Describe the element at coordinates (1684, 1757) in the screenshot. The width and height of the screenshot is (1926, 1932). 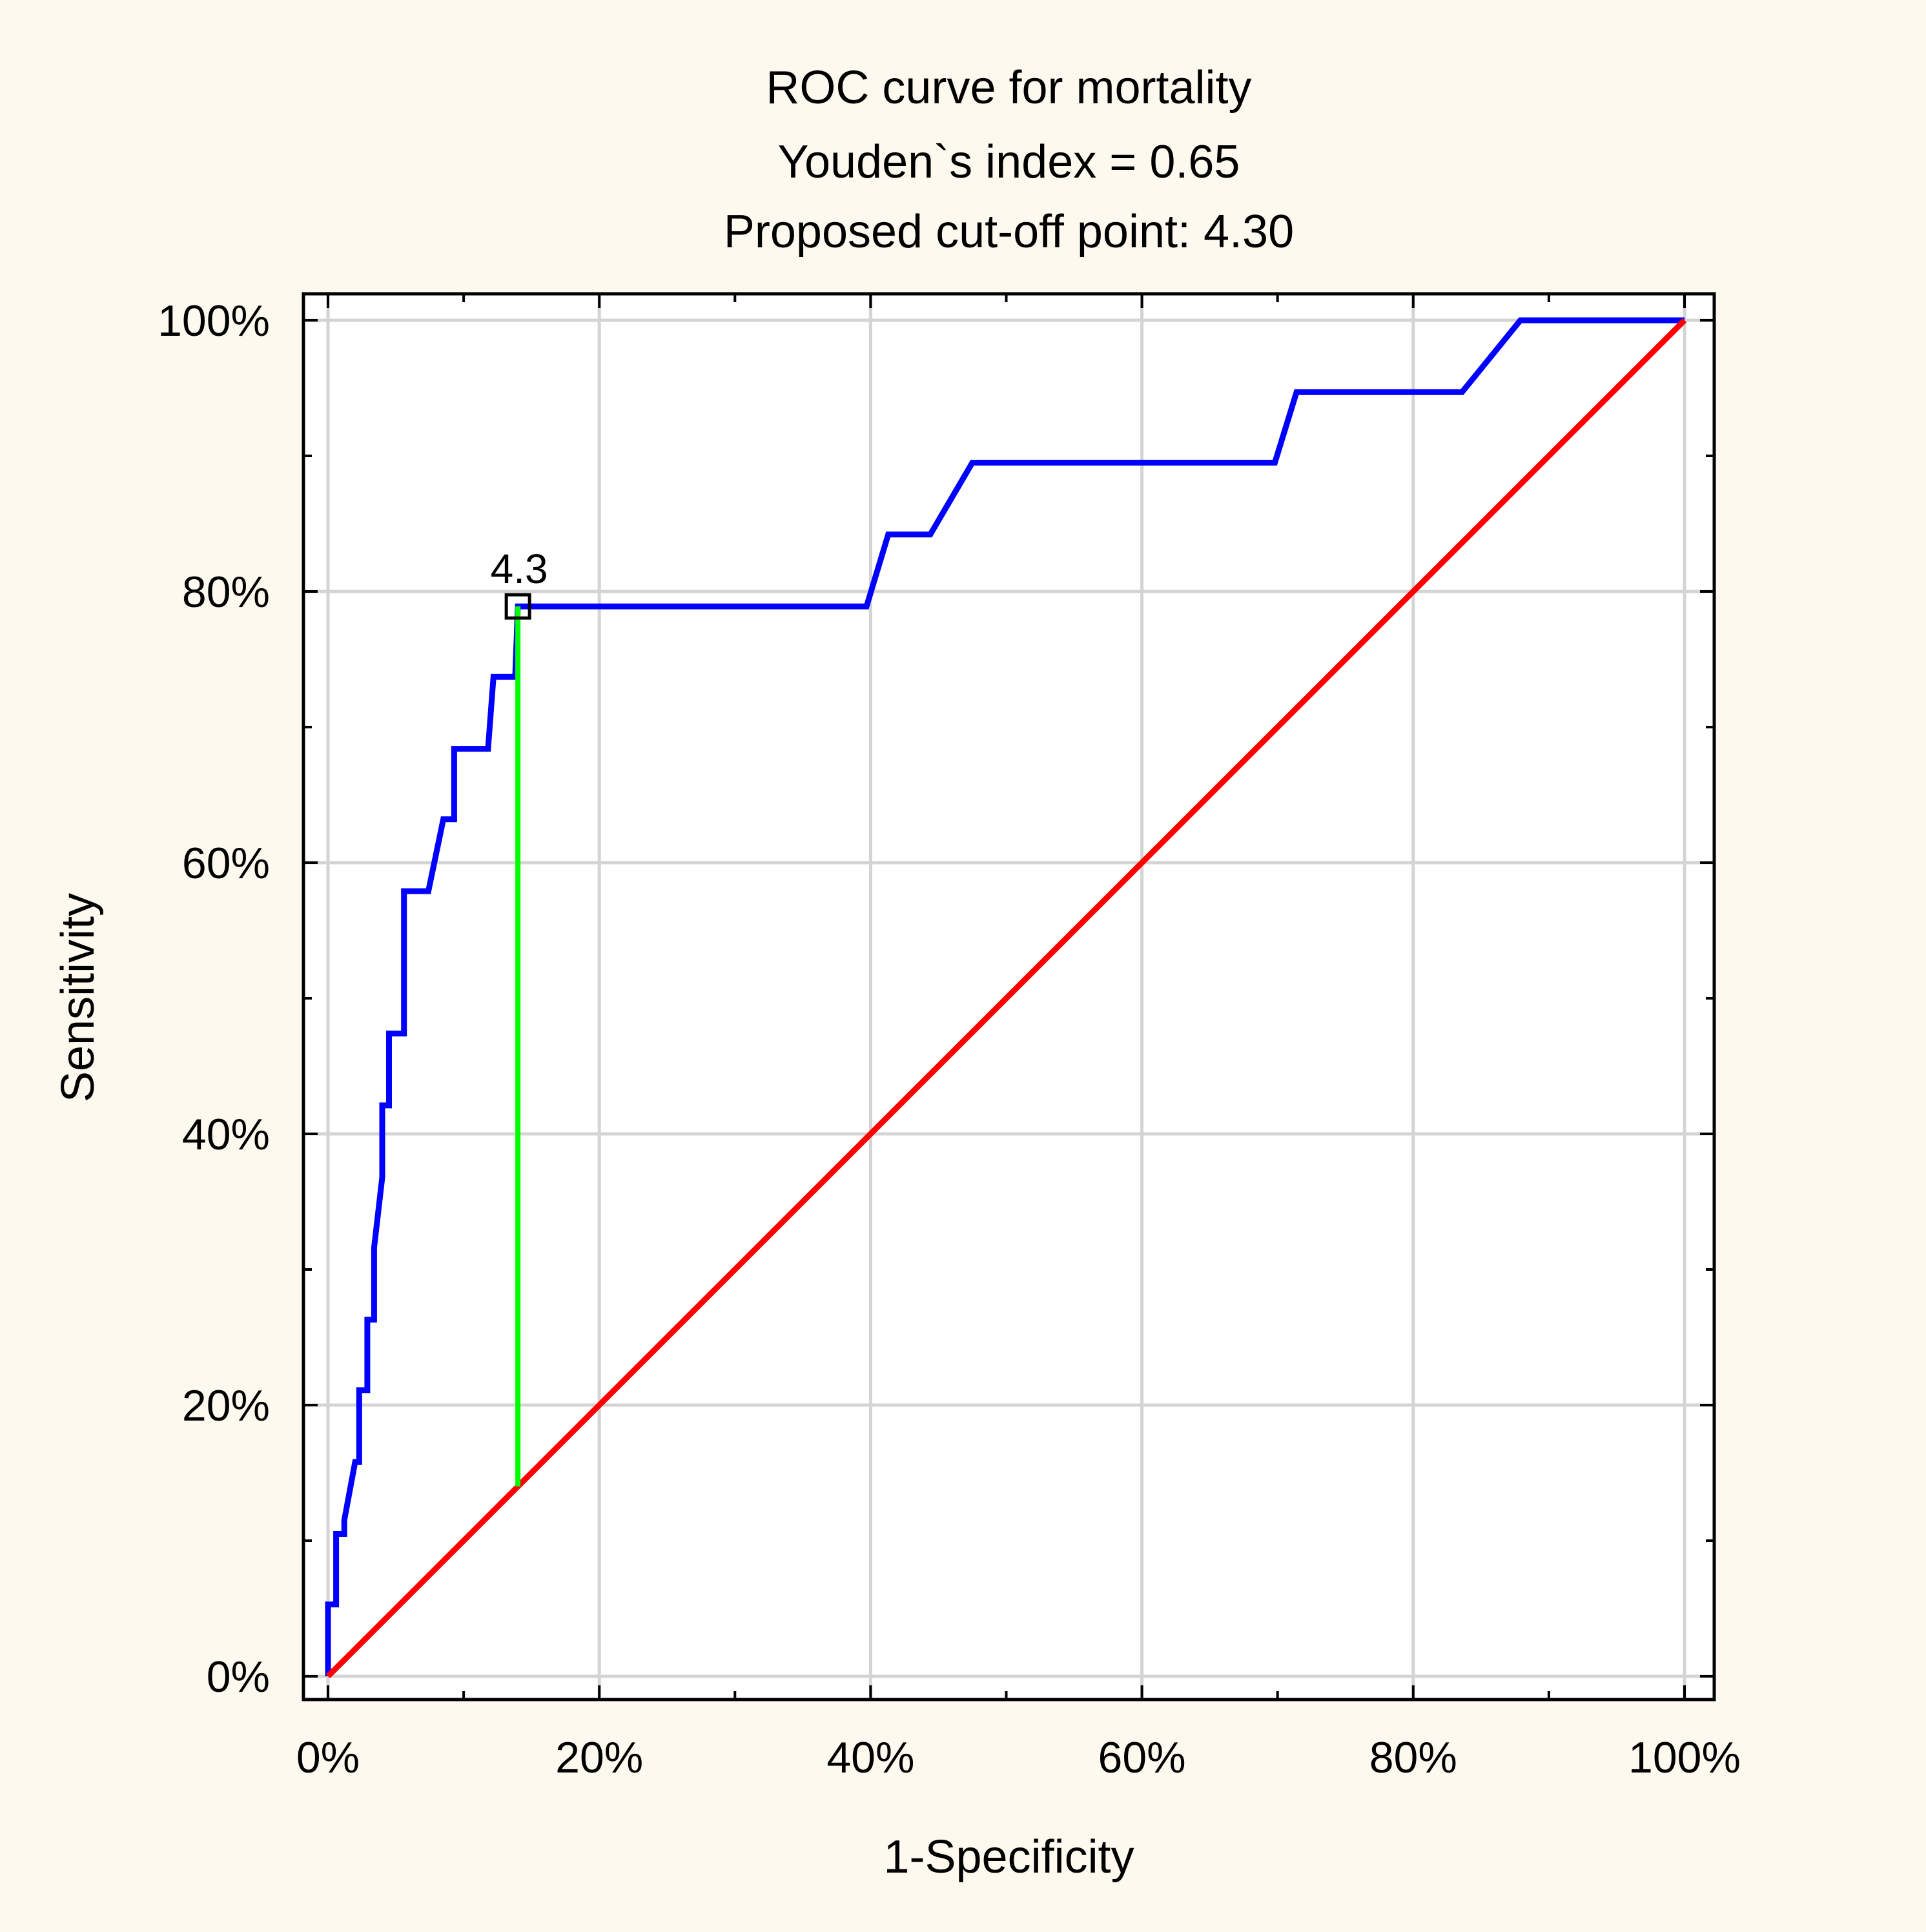
I see `x-tick-label: 100%` at that location.